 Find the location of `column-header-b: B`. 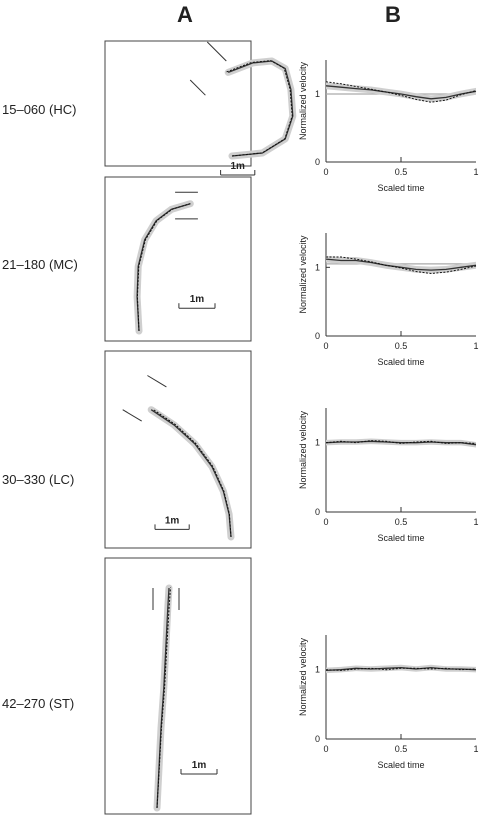

column-header-b: B is located at coordinates (393, 14).